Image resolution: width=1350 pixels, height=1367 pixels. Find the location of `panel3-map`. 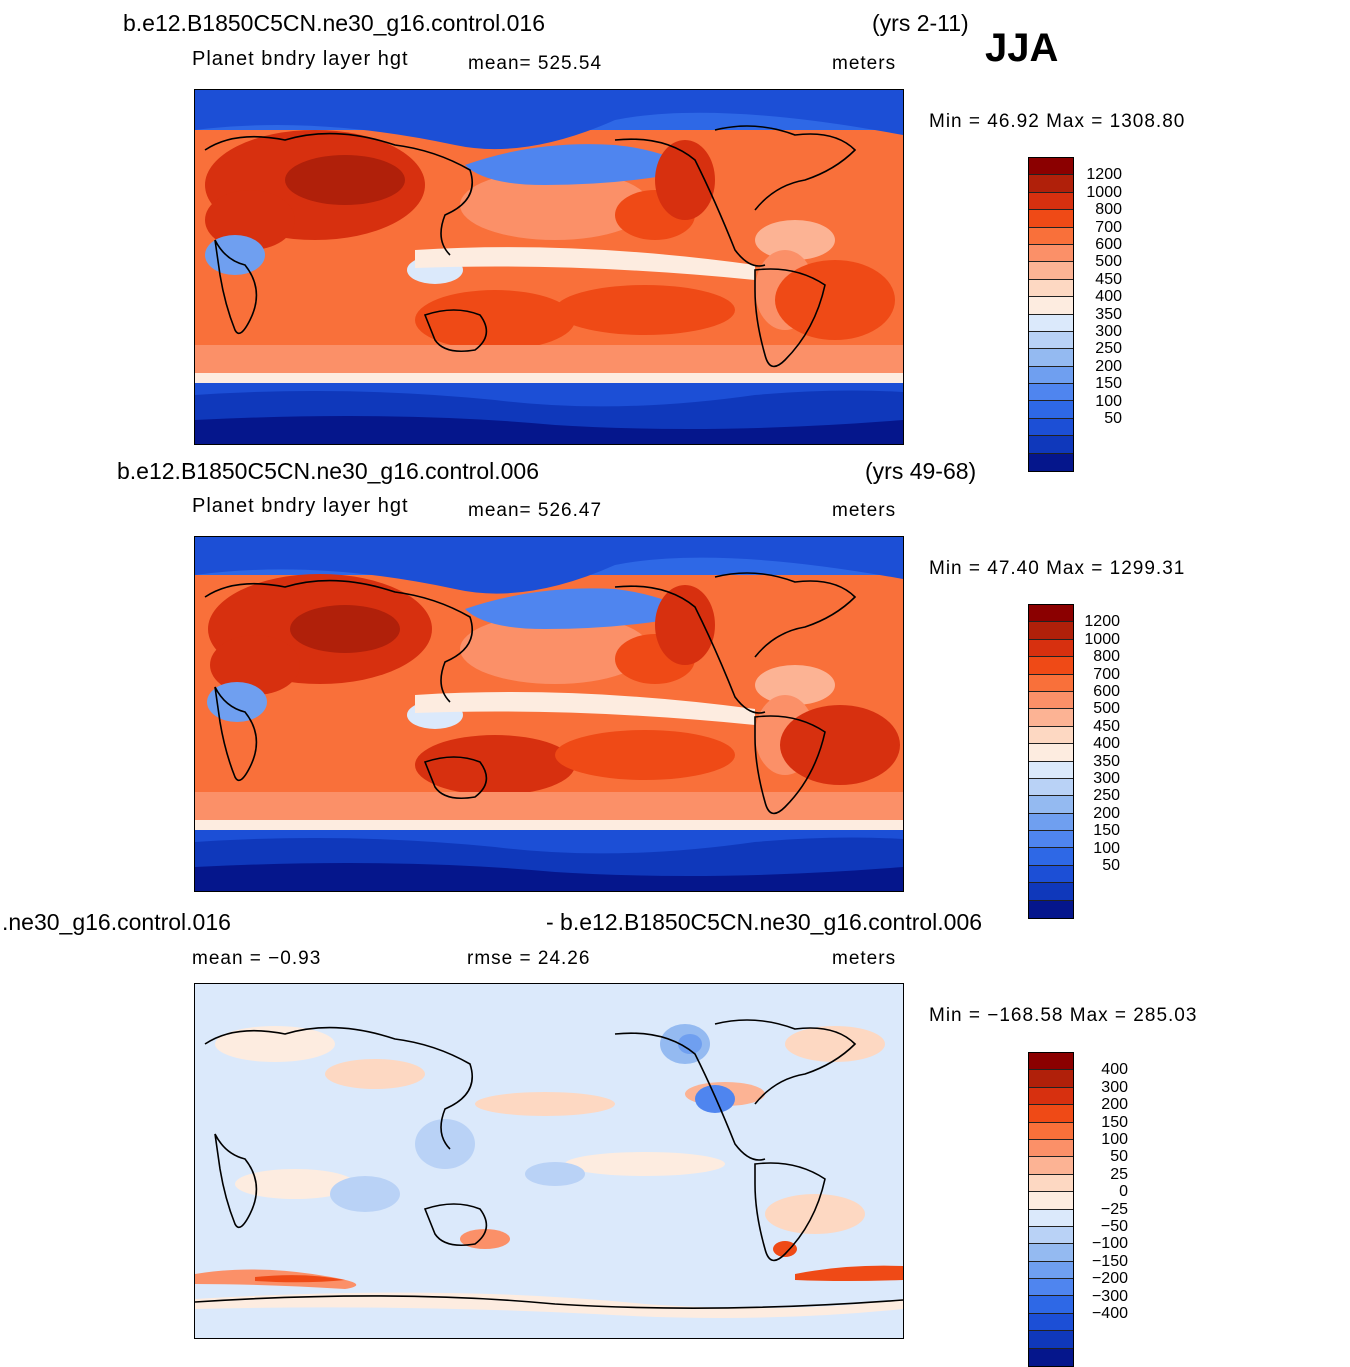

panel3-map is located at coordinates (549, 1161).